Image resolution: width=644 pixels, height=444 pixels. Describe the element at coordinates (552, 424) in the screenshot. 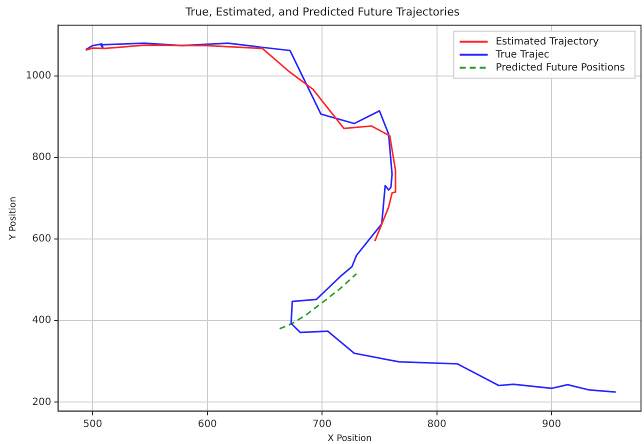

I see `x-tick-label: 900` at that location.